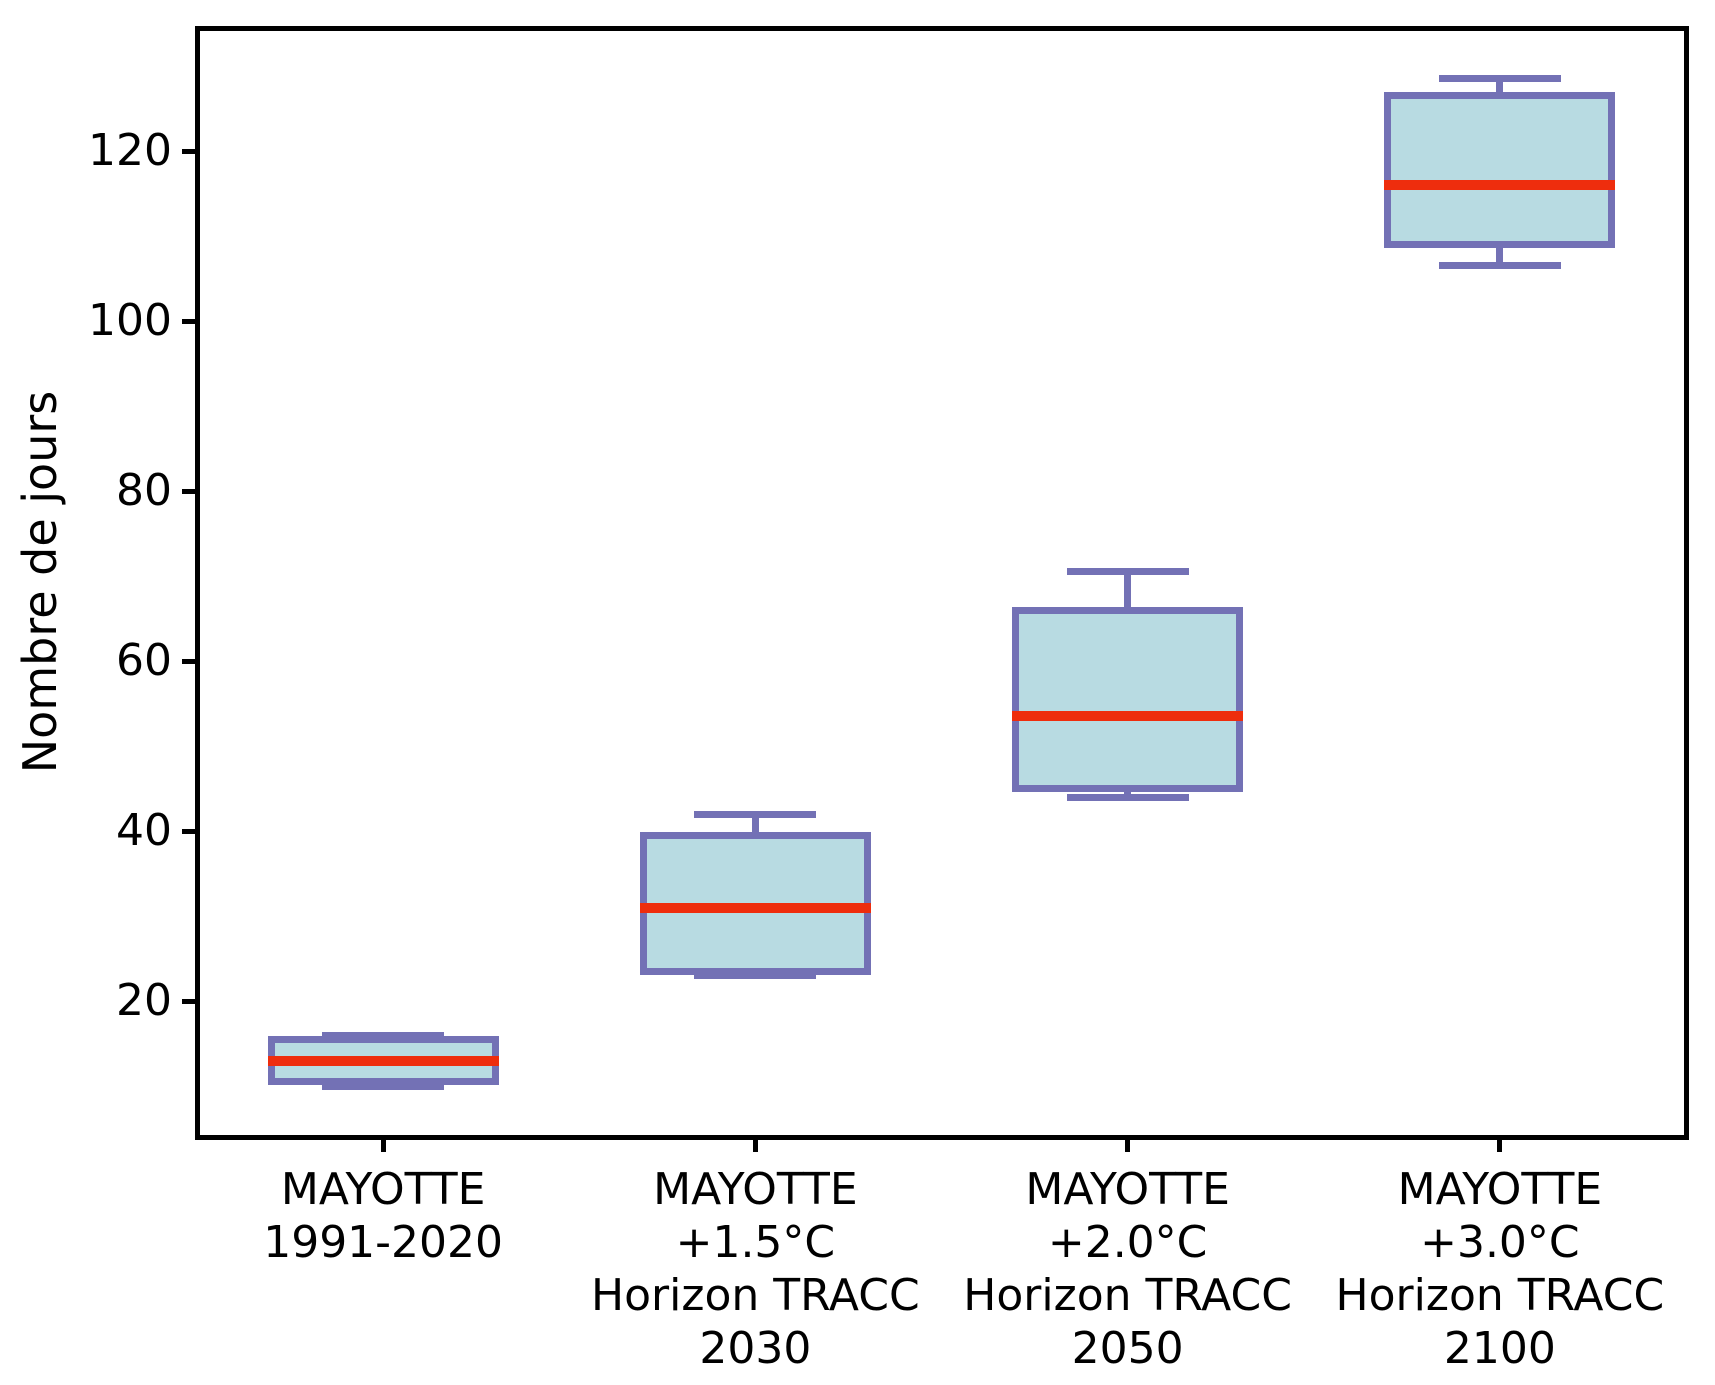 This screenshot has width=1715, height=1385. I want to click on y-tick-label: 120, so click(130, 151).